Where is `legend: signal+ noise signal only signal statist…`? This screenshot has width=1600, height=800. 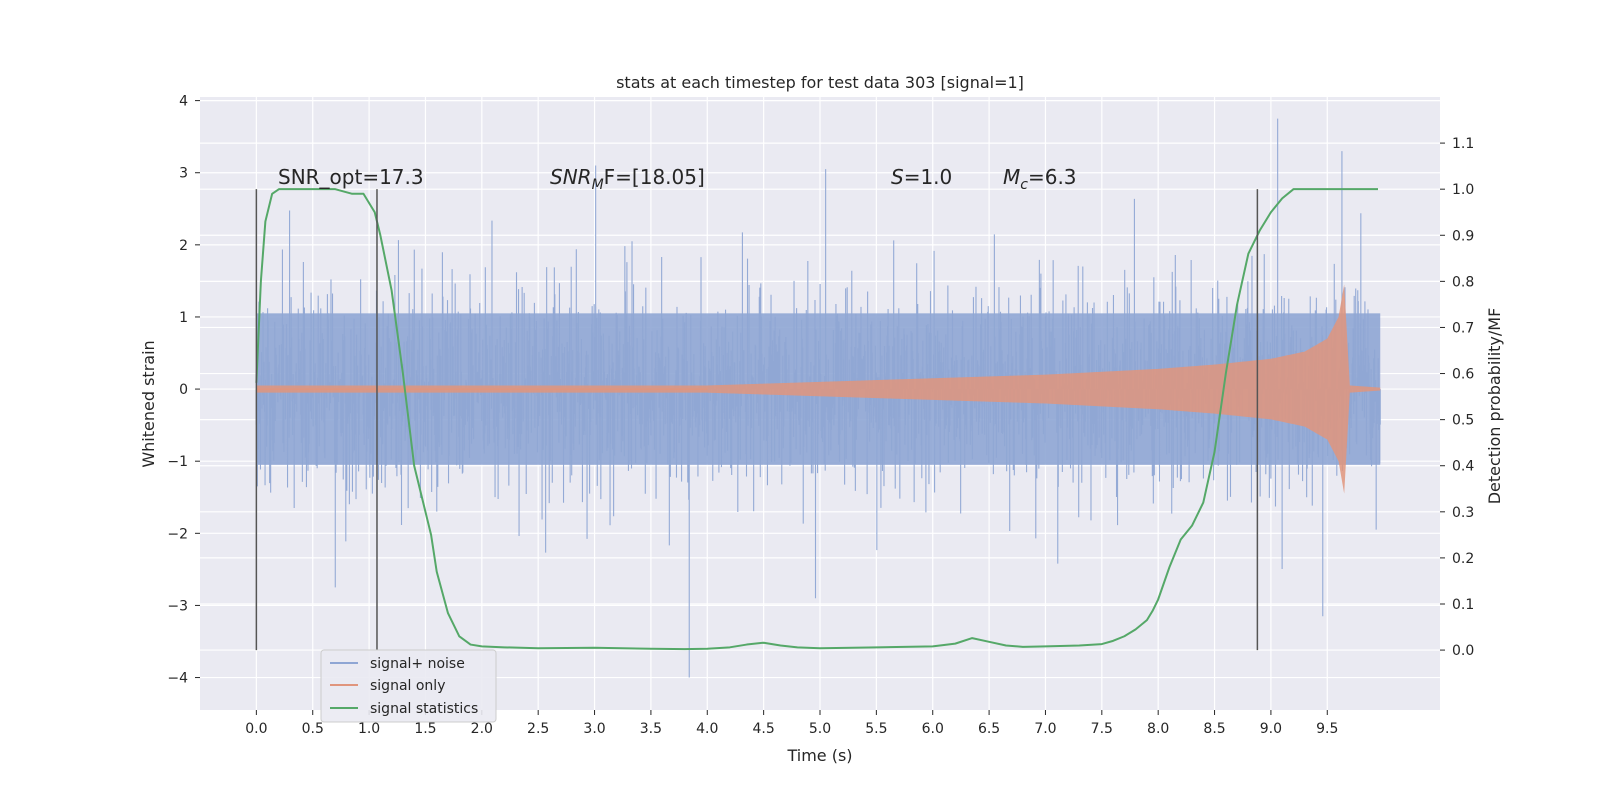
legend: signal+ noise signal only signal statist… is located at coordinates (408, 686).